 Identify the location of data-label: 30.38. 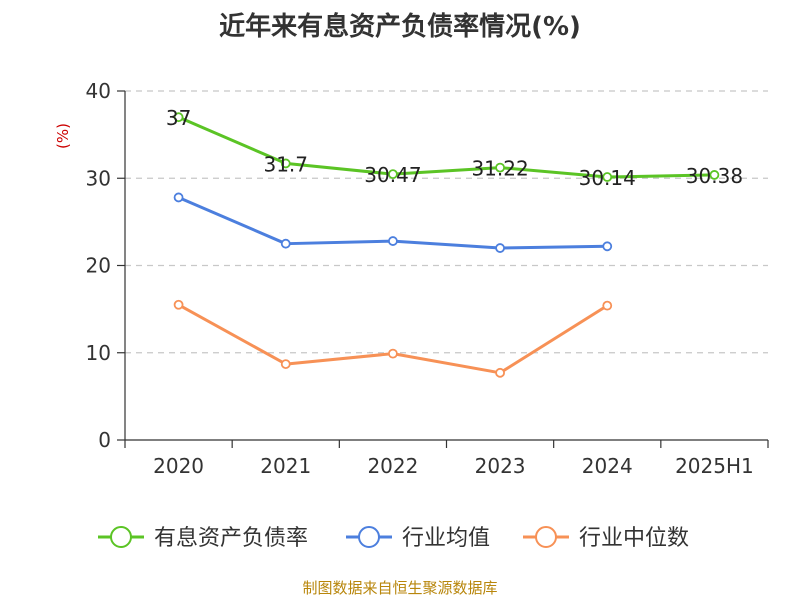
(714, 176).